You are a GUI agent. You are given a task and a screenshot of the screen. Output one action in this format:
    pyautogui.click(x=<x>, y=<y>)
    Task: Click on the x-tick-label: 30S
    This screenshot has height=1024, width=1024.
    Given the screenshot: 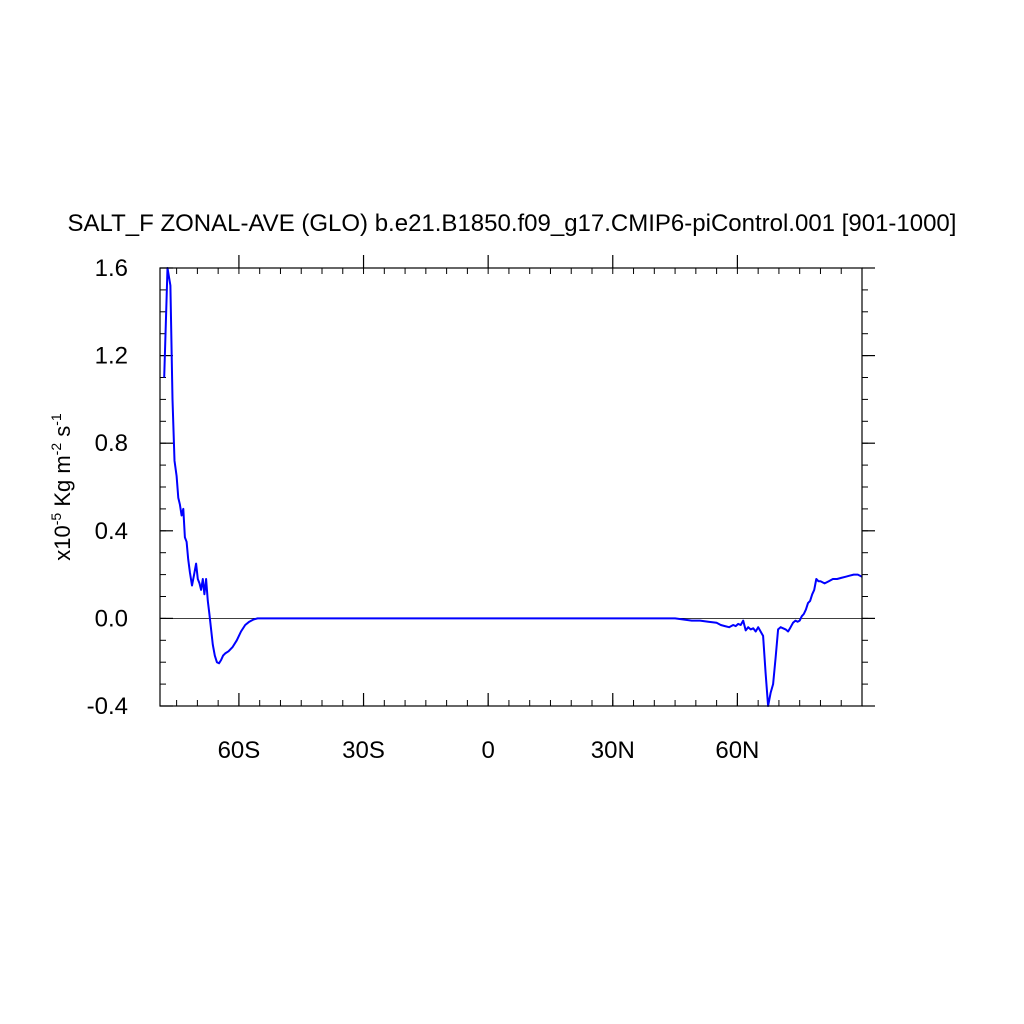 What is the action you would take?
    pyautogui.click(x=363, y=750)
    